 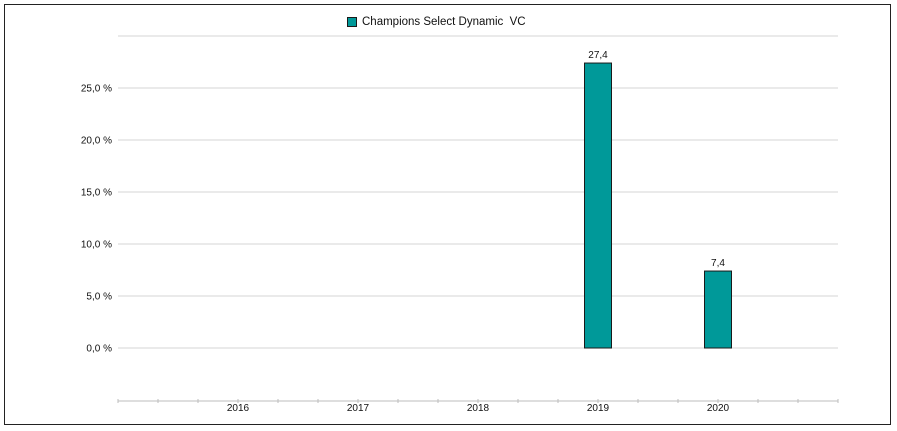 I want to click on bar-2019, so click(x=598, y=205).